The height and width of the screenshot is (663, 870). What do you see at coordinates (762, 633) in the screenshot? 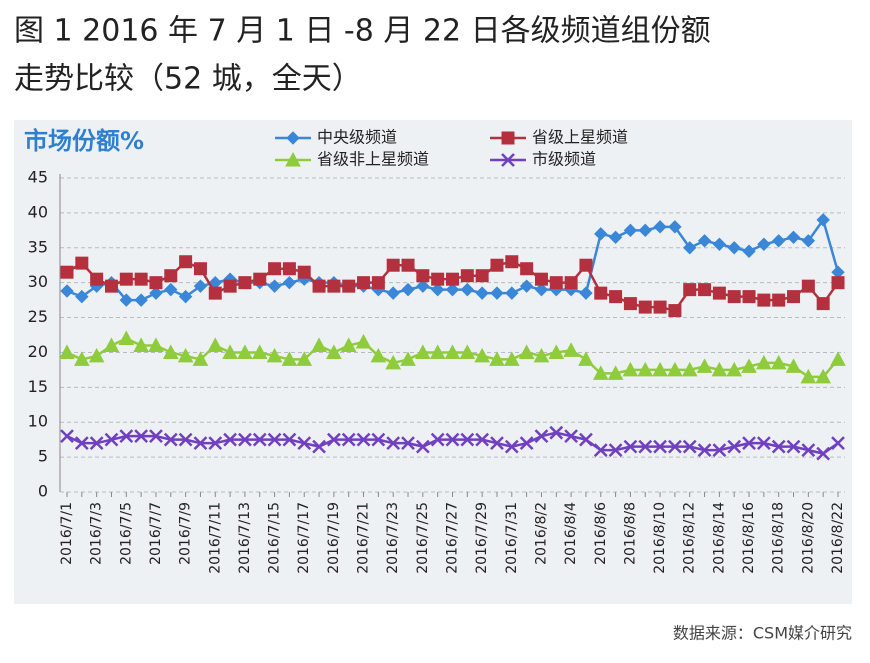
I see `source-note: 数据来源：CSM媒介研究` at bounding box center [762, 633].